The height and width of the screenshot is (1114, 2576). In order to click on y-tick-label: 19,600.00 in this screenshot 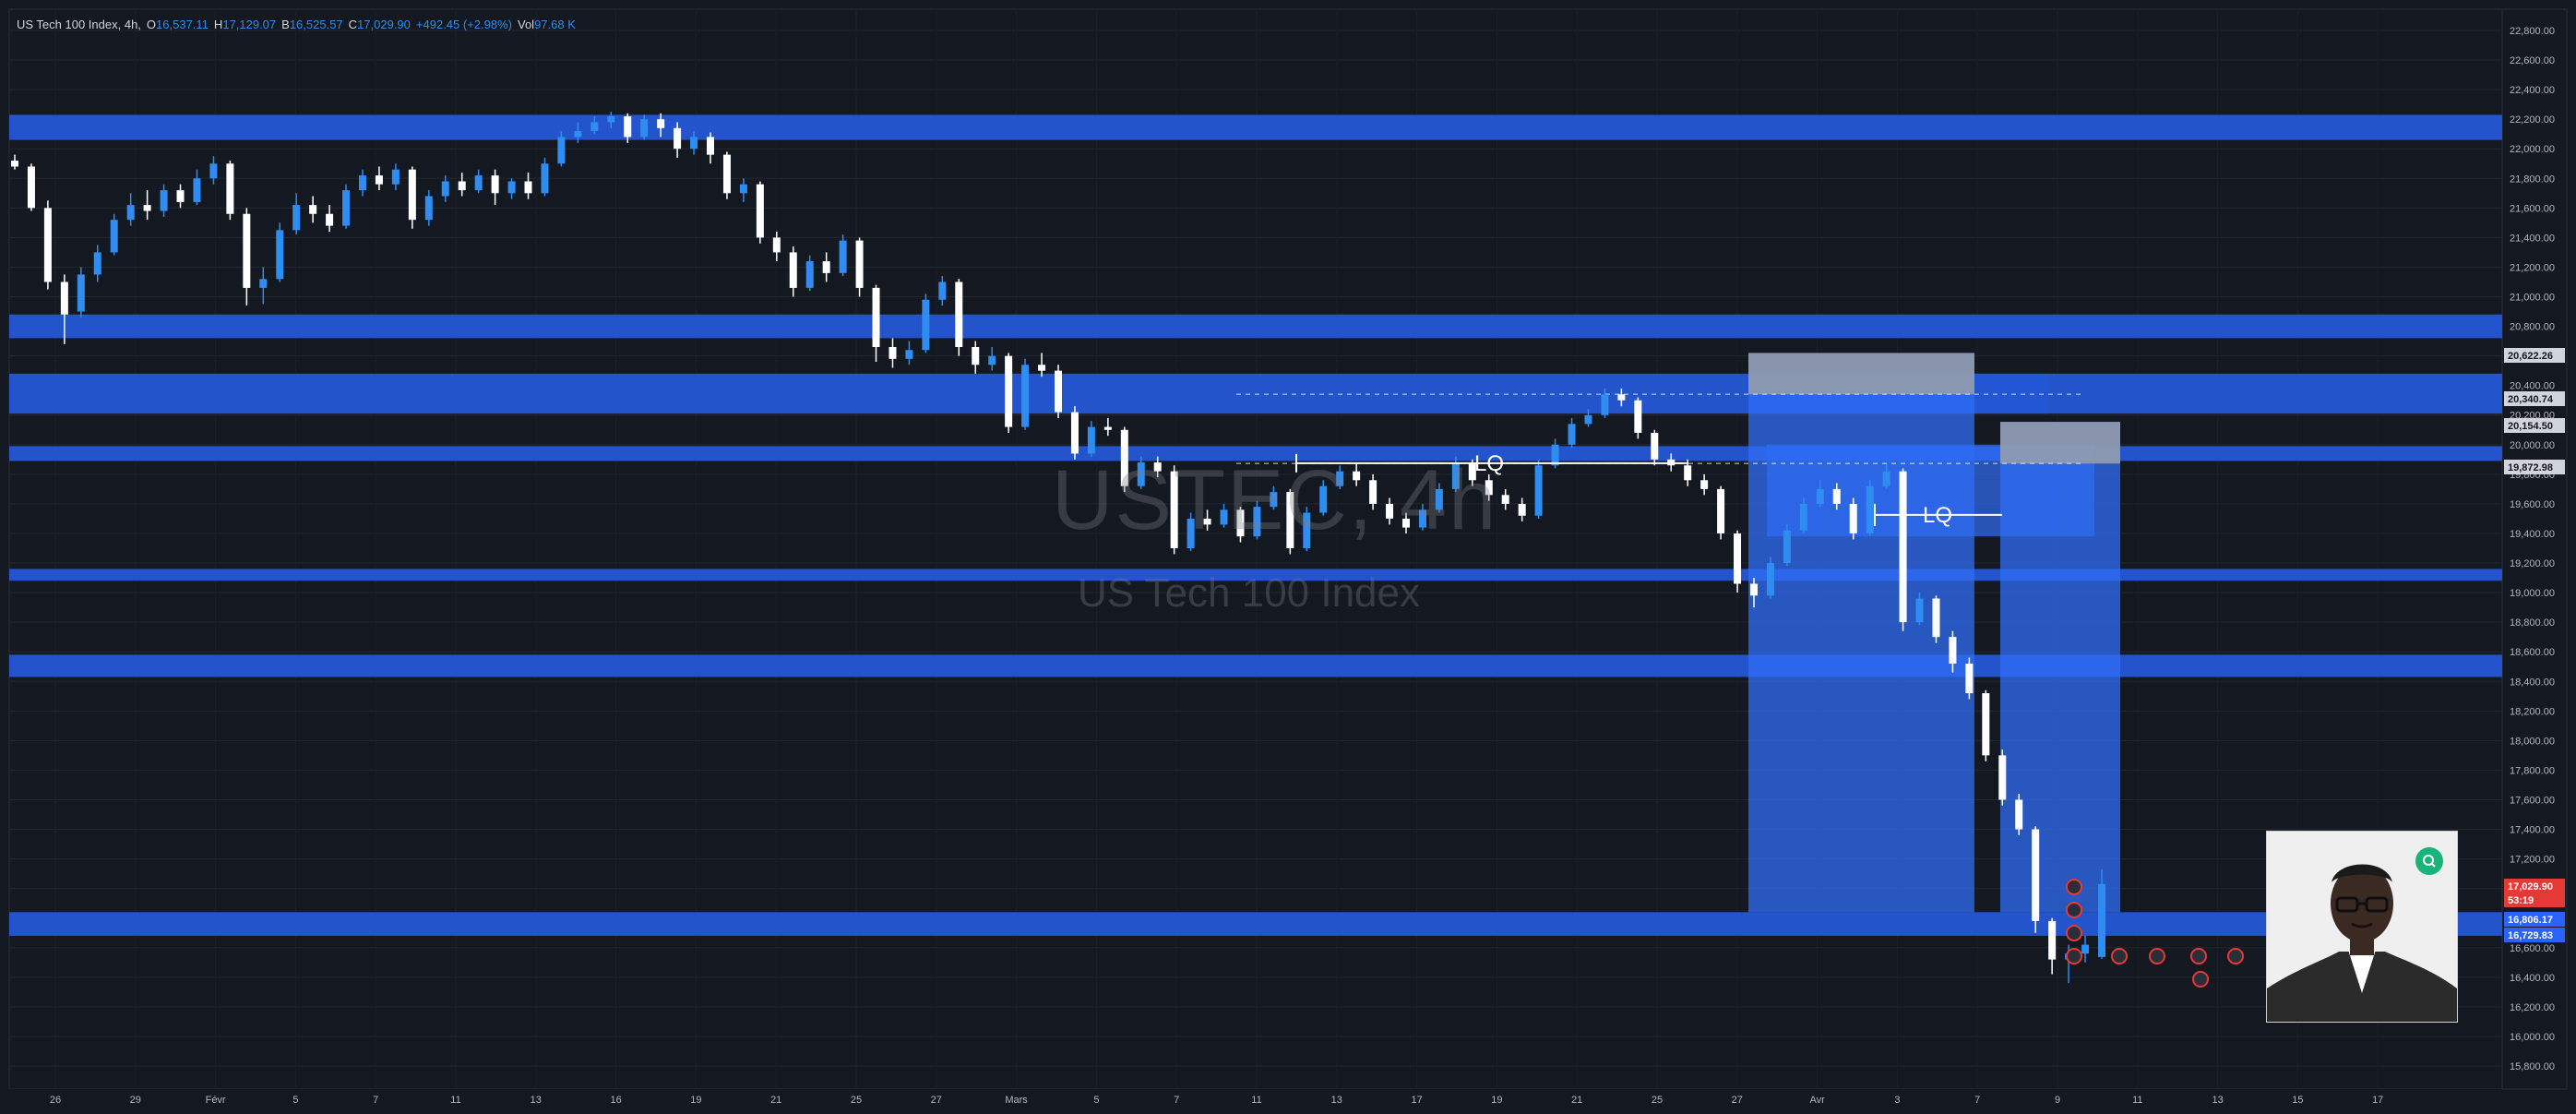, I will do `click(2532, 504)`.